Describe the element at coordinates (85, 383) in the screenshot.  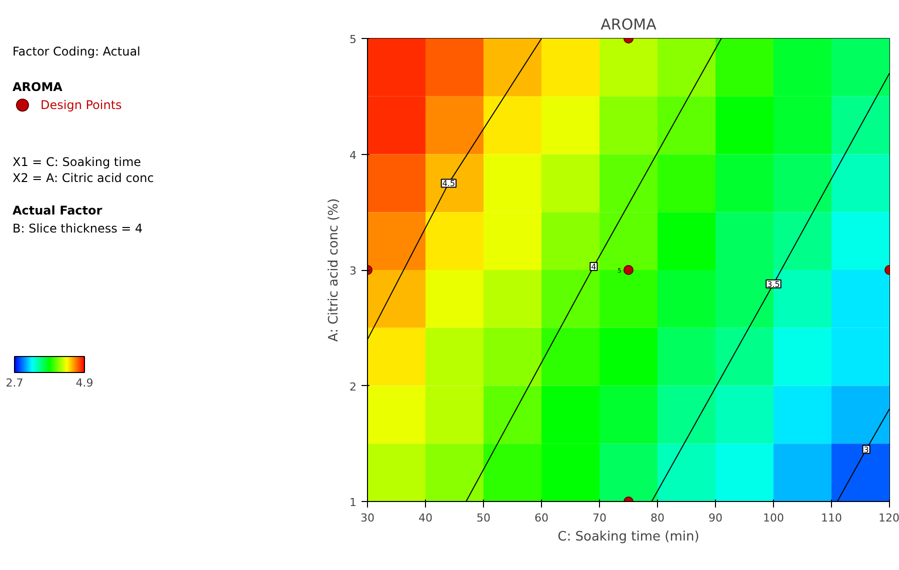
I see `color-bar-label: 4.9` at that location.